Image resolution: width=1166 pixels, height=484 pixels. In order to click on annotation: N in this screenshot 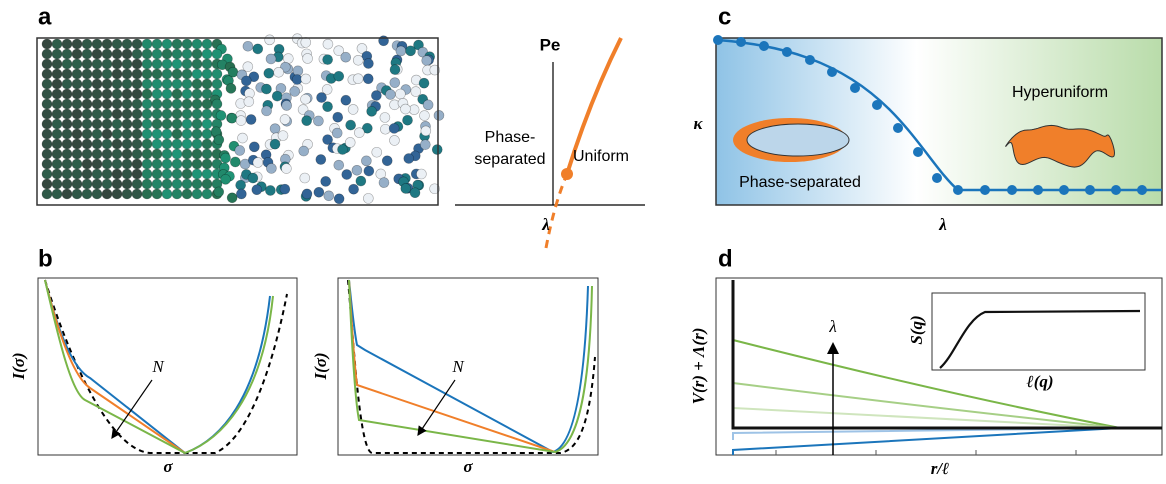, I will do `click(458, 366)`.